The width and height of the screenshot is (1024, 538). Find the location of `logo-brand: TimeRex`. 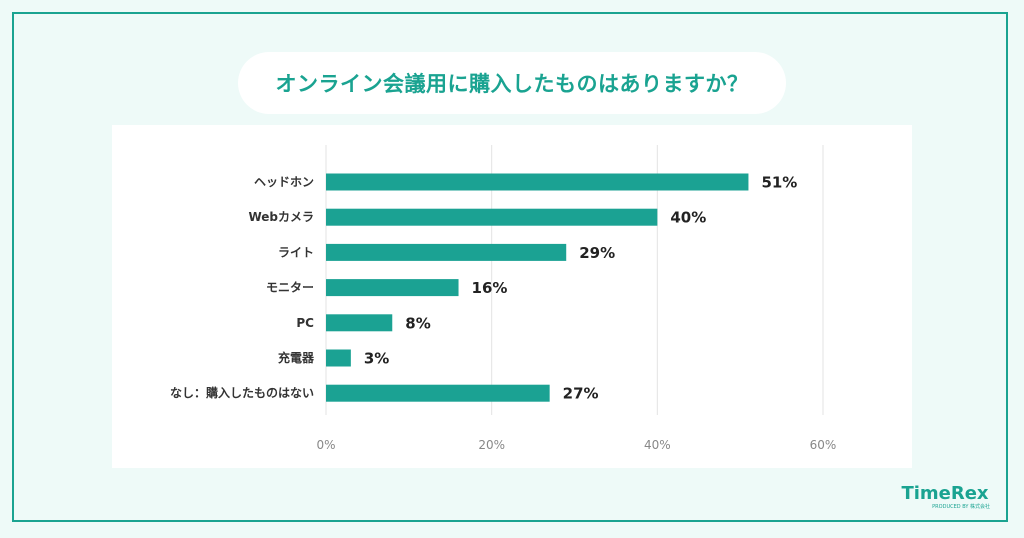

logo-brand: TimeRex is located at coordinates (945, 493).